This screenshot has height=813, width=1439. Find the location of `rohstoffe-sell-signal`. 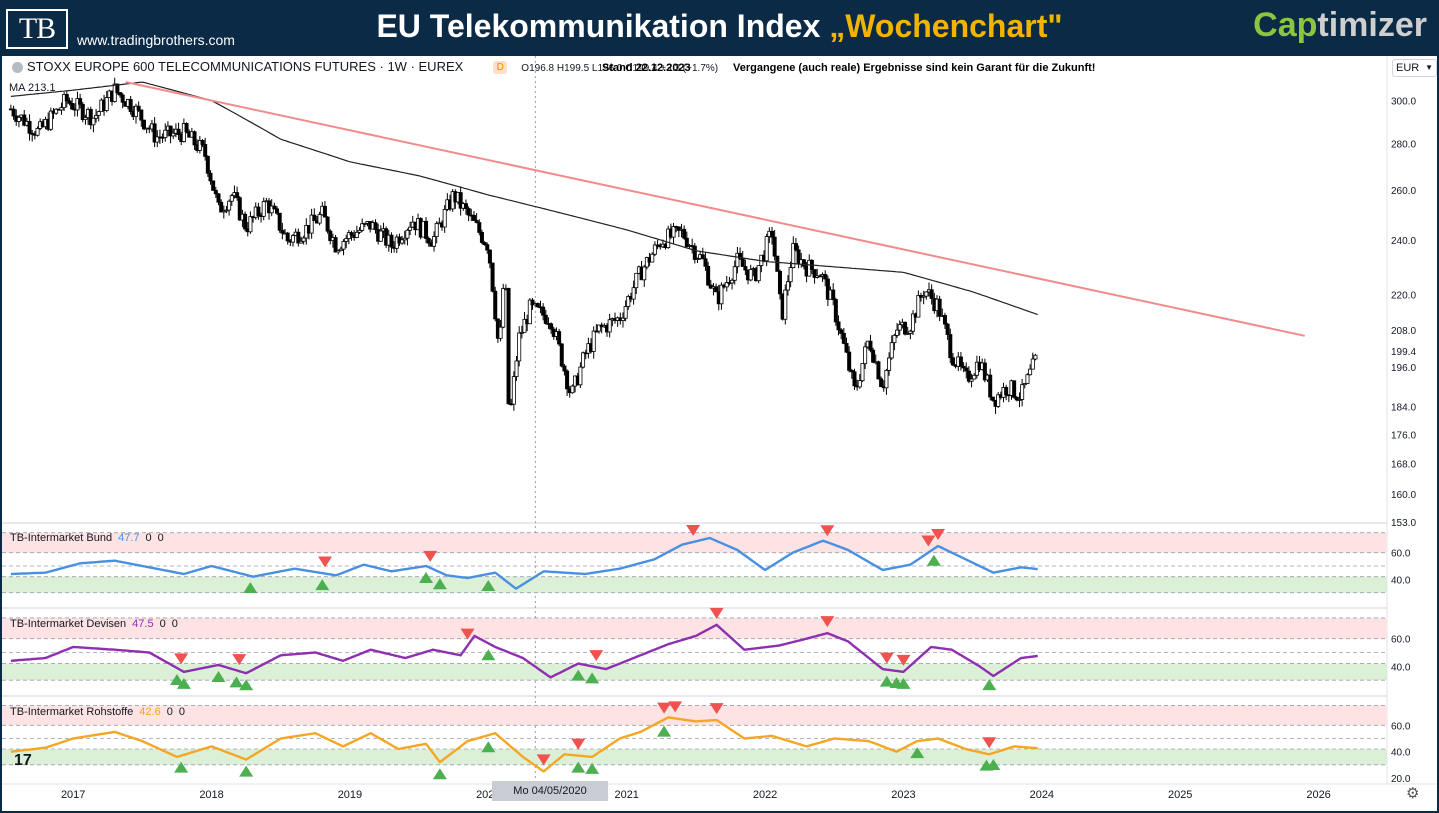

rohstoffe-sell-signal is located at coordinates (543, 760).